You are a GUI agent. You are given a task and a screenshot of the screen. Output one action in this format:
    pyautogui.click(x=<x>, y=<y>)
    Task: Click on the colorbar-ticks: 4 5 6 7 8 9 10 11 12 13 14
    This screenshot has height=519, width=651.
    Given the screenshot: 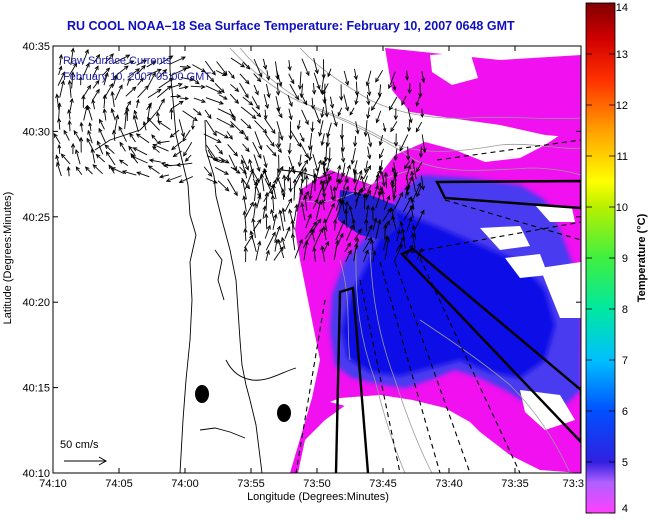 What is the action you would take?
    pyautogui.click(x=607, y=258)
    